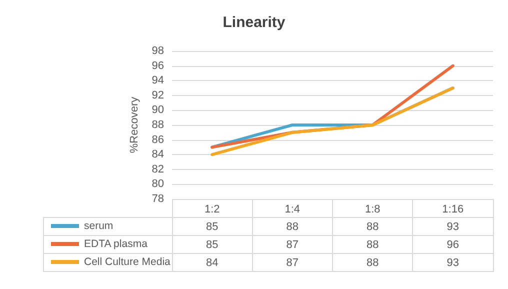  Describe the element at coordinates (212, 263) in the screenshot. I see `data-label: 84` at that location.